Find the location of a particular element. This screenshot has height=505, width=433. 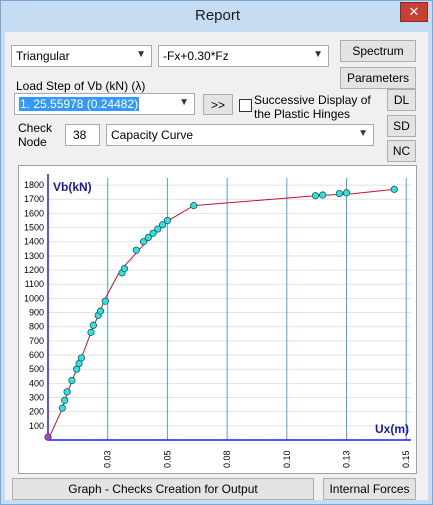

y-tick-label: 800 is located at coordinates (36, 327).